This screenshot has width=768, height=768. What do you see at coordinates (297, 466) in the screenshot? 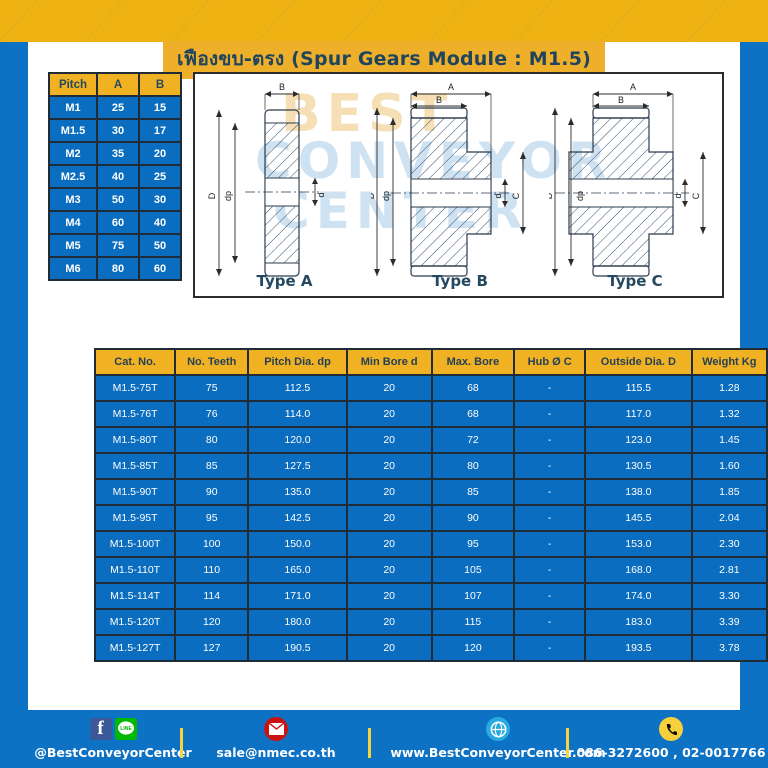
I see `spec-cell: 127.5` at bounding box center [297, 466].